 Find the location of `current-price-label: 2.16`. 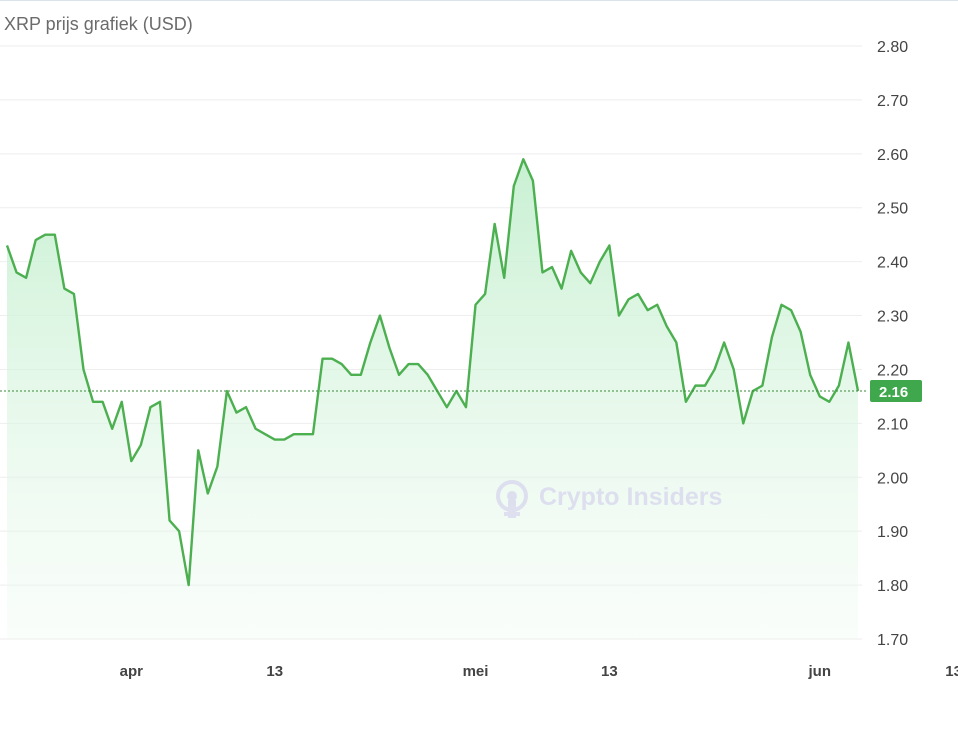

current-price-label: 2.16 is located at coordinates (893, 392).